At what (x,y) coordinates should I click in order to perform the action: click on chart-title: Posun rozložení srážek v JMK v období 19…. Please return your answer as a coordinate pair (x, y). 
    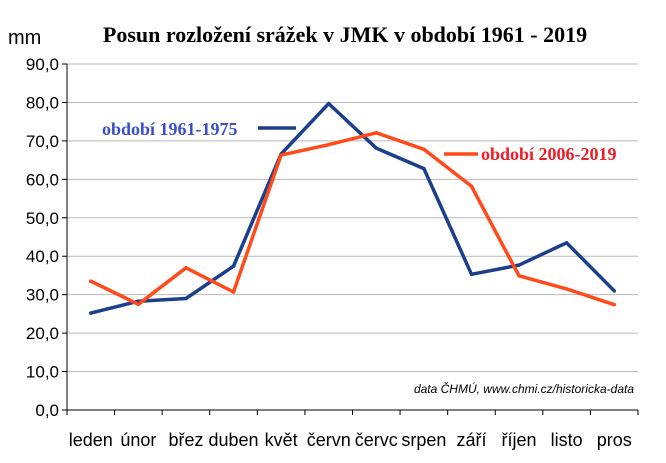
    Looking at the image, I should click on (345, 34).